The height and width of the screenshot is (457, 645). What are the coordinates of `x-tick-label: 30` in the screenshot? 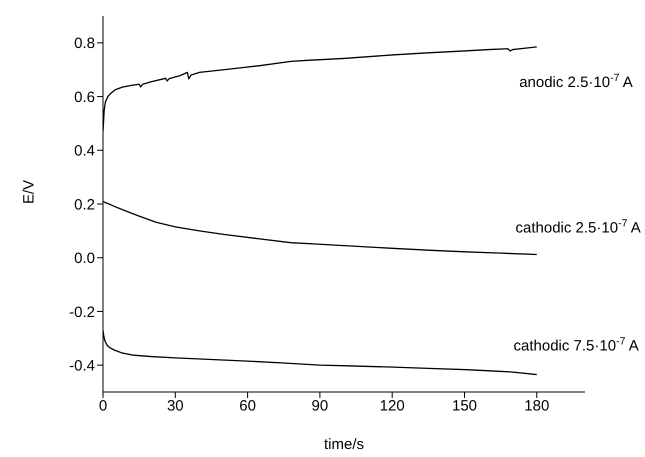 It's located at (175, 406).